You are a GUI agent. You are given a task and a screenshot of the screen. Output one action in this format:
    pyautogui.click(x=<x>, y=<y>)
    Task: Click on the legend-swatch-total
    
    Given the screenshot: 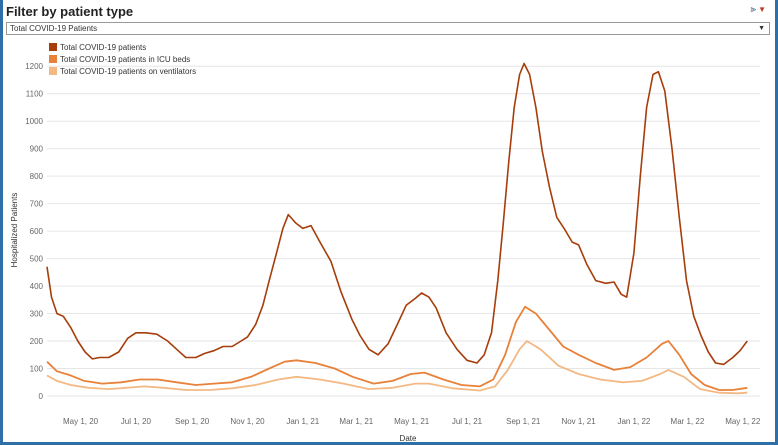 What is the action you would take?
    pyautogui.click(x=53, y=47)
    